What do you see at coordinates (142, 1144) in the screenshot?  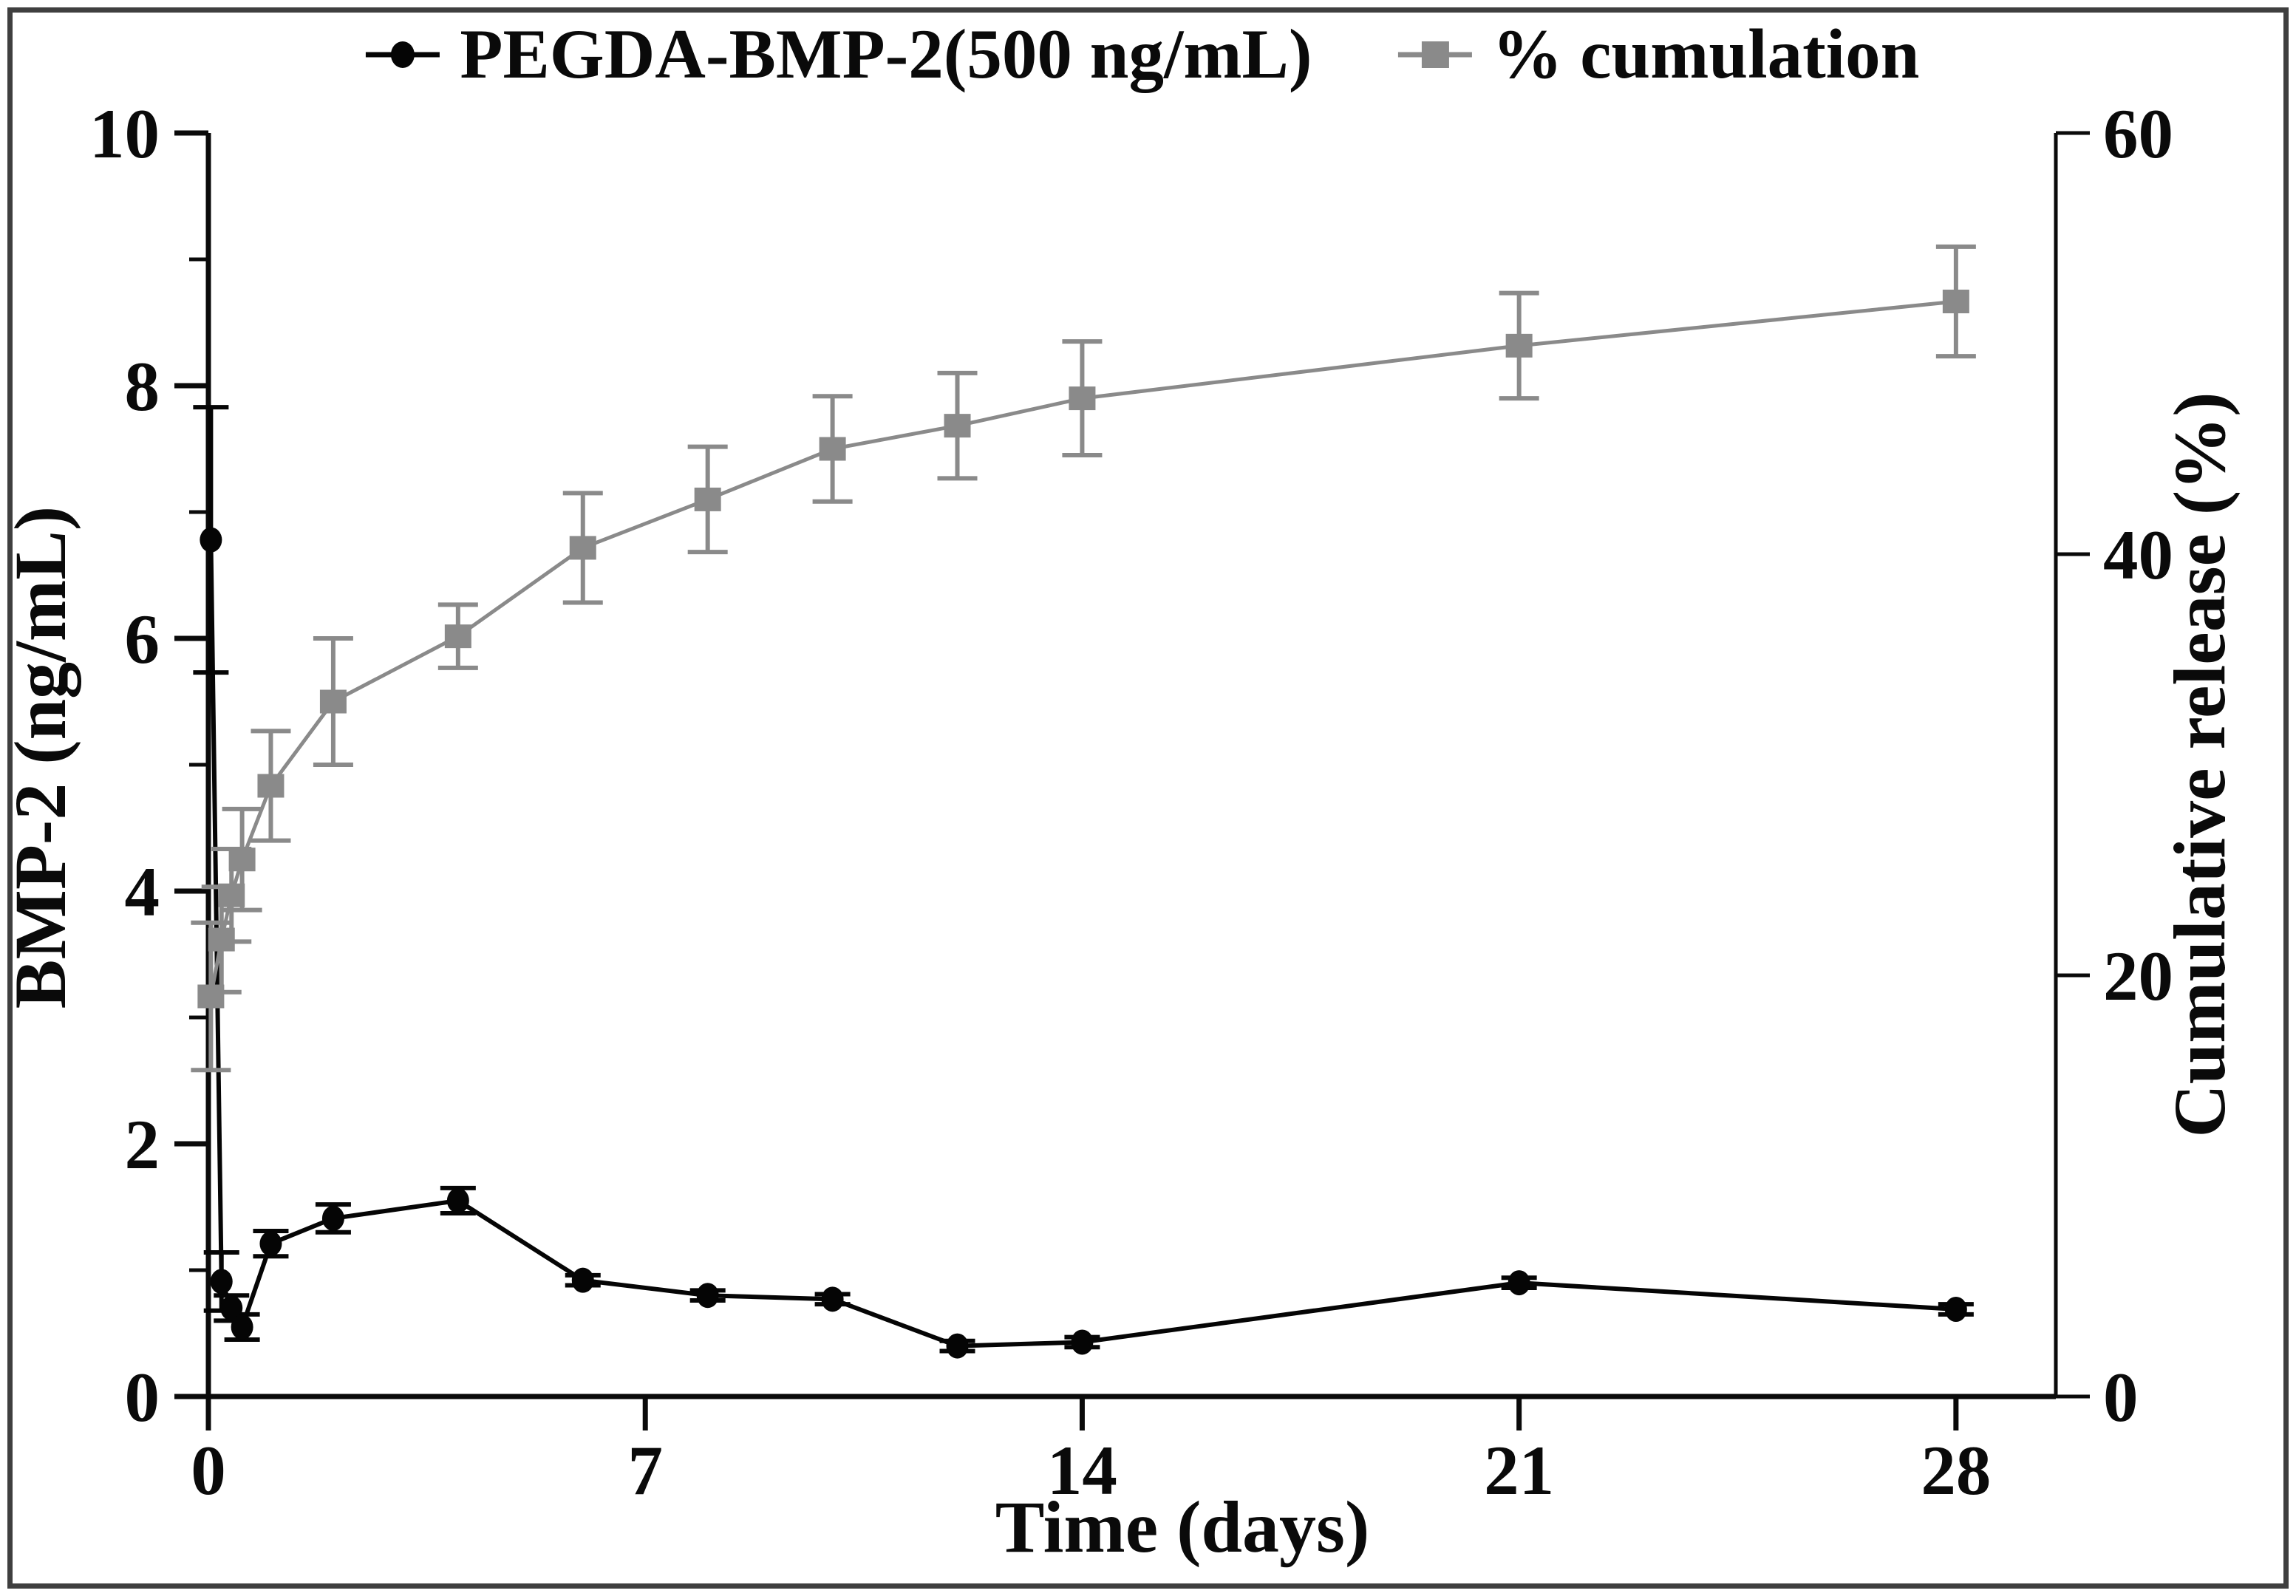 I see `y-left-tick-label: 2` at bounding box center [142, 1144].